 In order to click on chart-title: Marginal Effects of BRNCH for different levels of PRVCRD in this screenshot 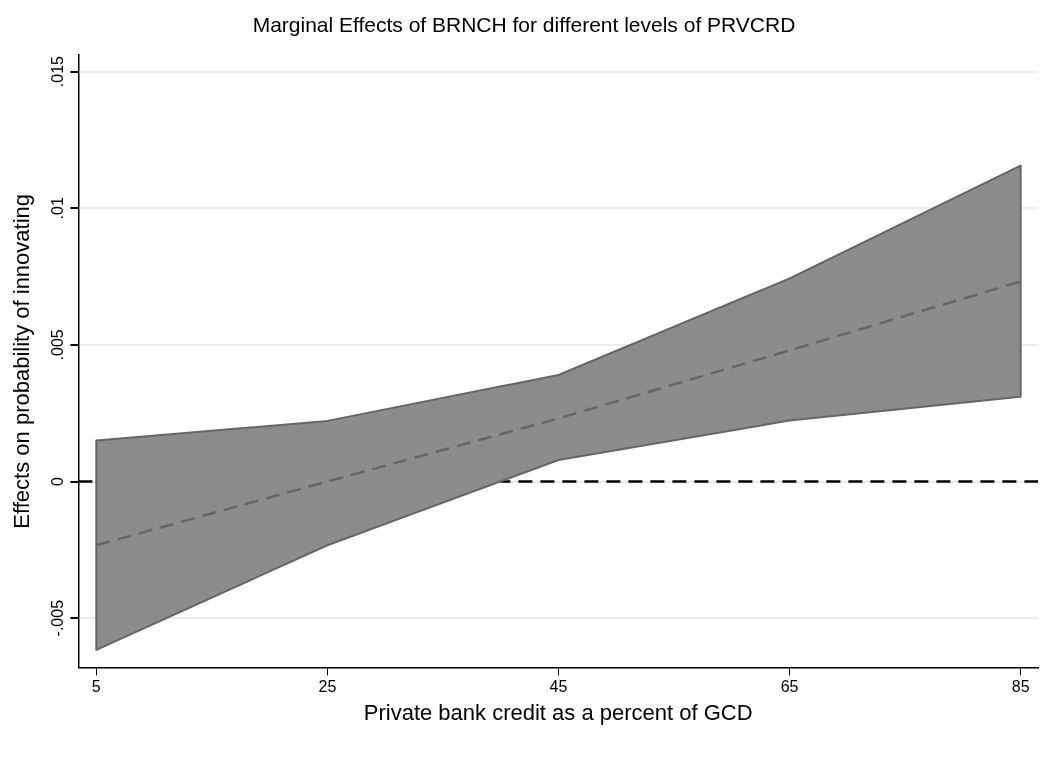, I will do `click(524, 25)`.